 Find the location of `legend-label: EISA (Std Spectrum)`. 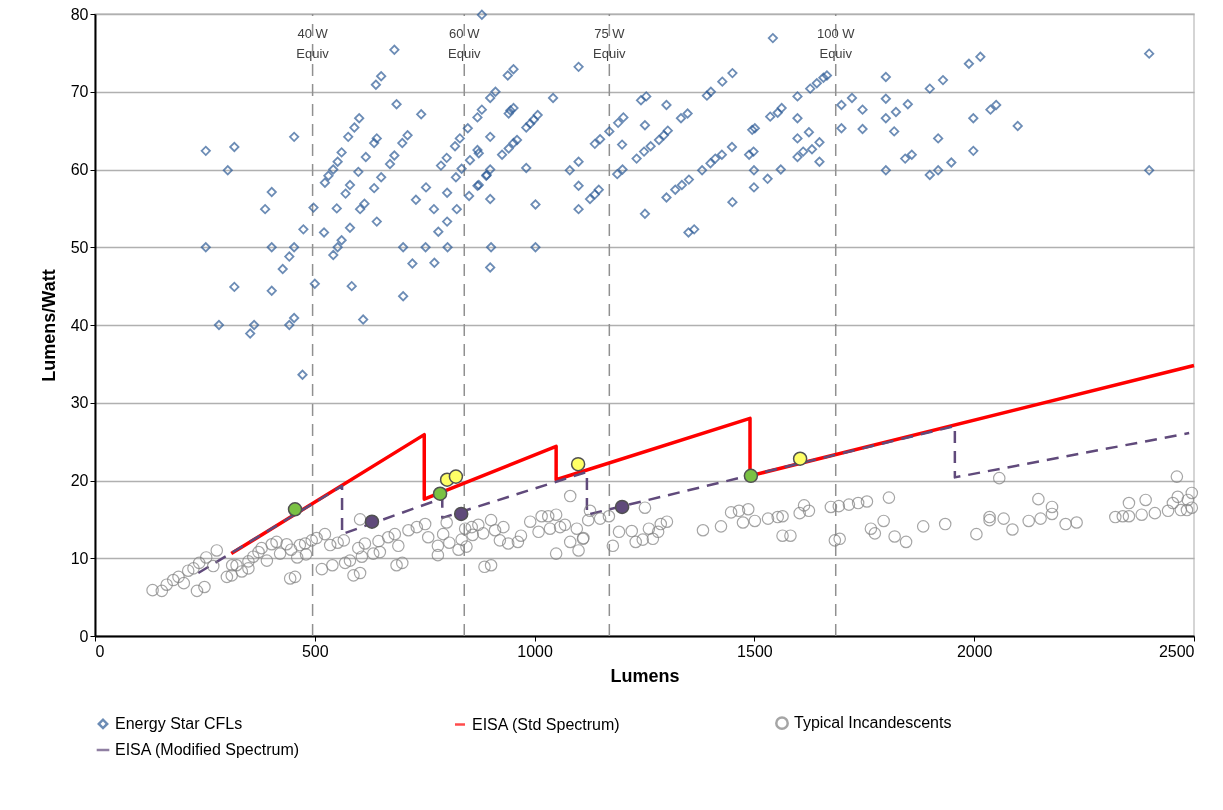

legend-label: EISA (Std Spectrum) is located at coordinates (546, 724).